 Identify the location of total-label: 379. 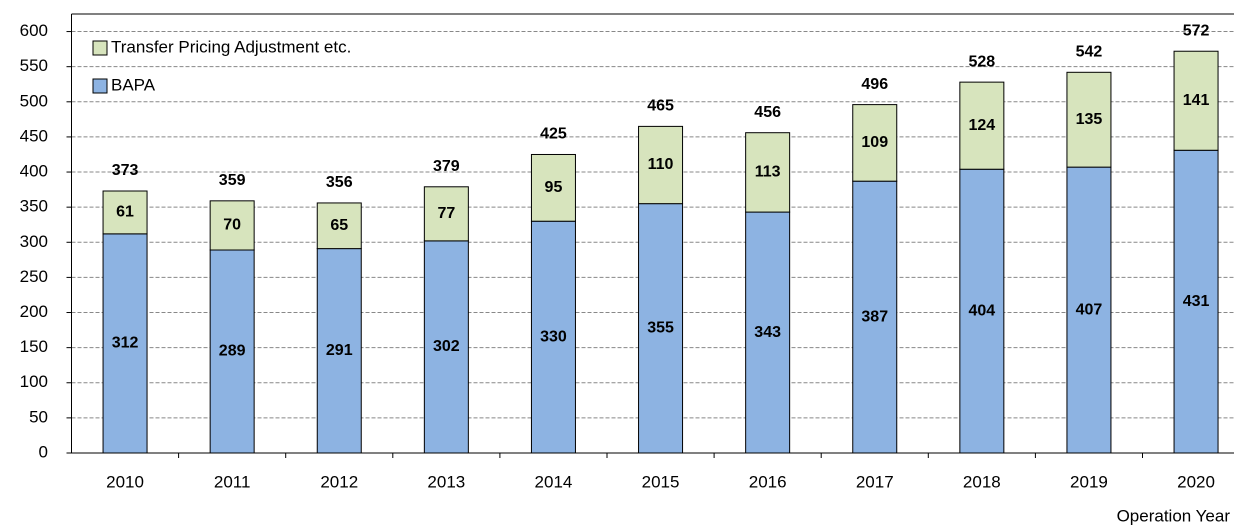
(446, 166).